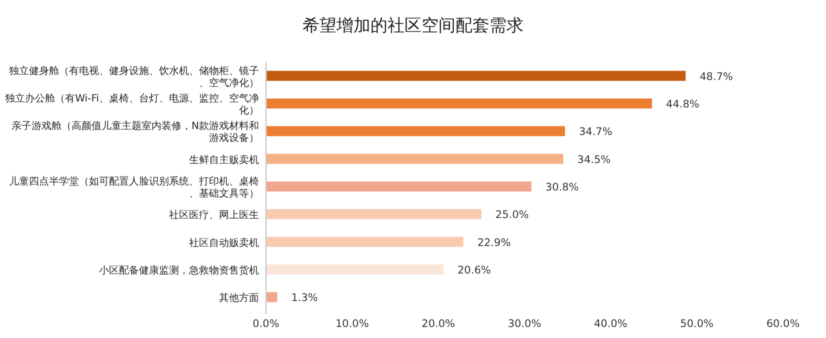 The image size is (826, 338). What do you see at coordinates (611, 324) in the screenshot?
I see `x-tick-label: 40.0%` at bounding box center [611, 324].